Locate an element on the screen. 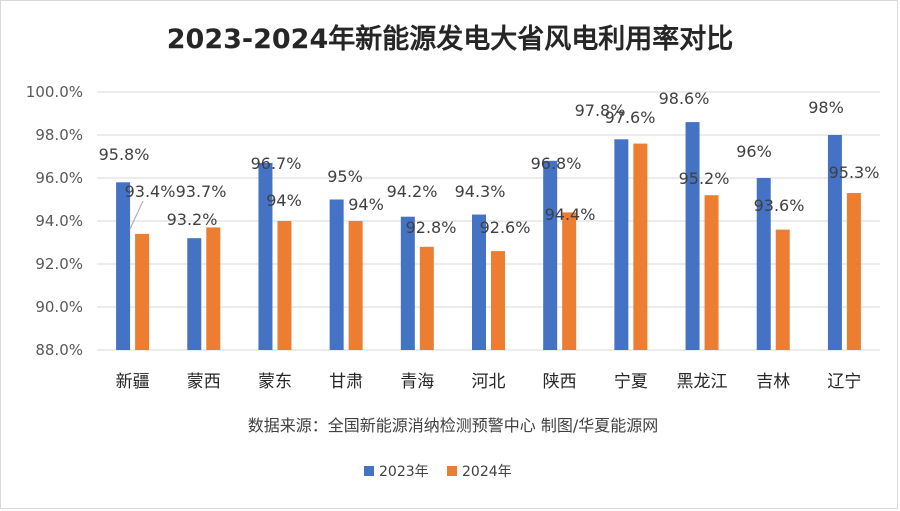  data-label: 95% is located at coordinates (345, 176).